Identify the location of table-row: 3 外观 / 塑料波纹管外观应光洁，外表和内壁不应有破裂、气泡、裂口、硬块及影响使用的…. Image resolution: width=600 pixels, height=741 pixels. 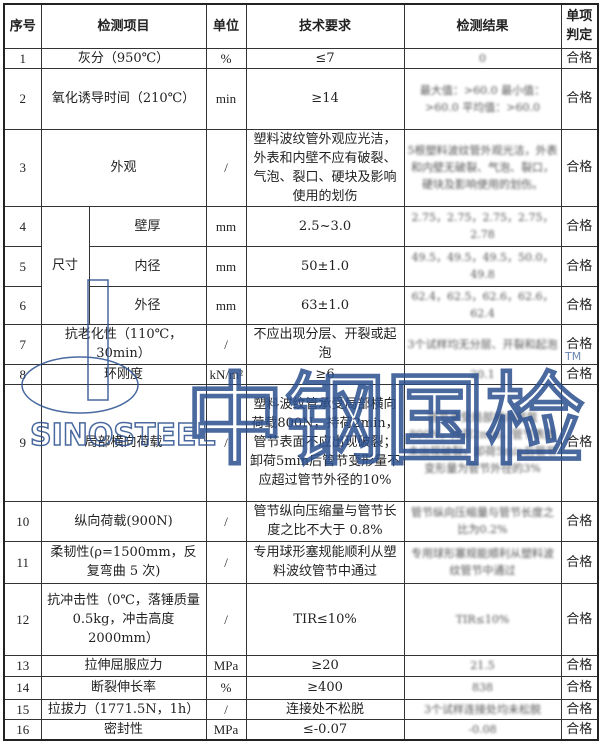
(301, 167).